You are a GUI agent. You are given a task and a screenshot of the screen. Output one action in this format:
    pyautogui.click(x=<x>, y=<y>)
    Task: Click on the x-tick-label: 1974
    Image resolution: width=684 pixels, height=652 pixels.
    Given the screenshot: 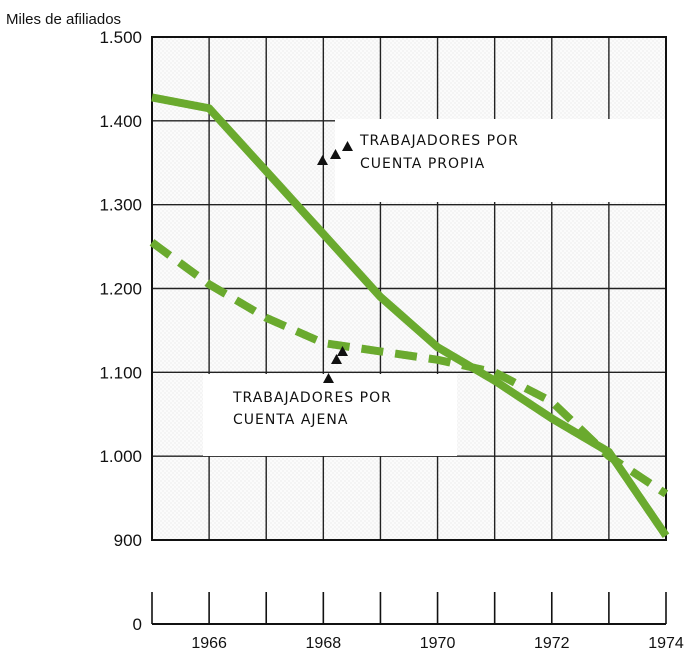 What is the action you would take?
    pyautogui.click(x=666, y=643)
    